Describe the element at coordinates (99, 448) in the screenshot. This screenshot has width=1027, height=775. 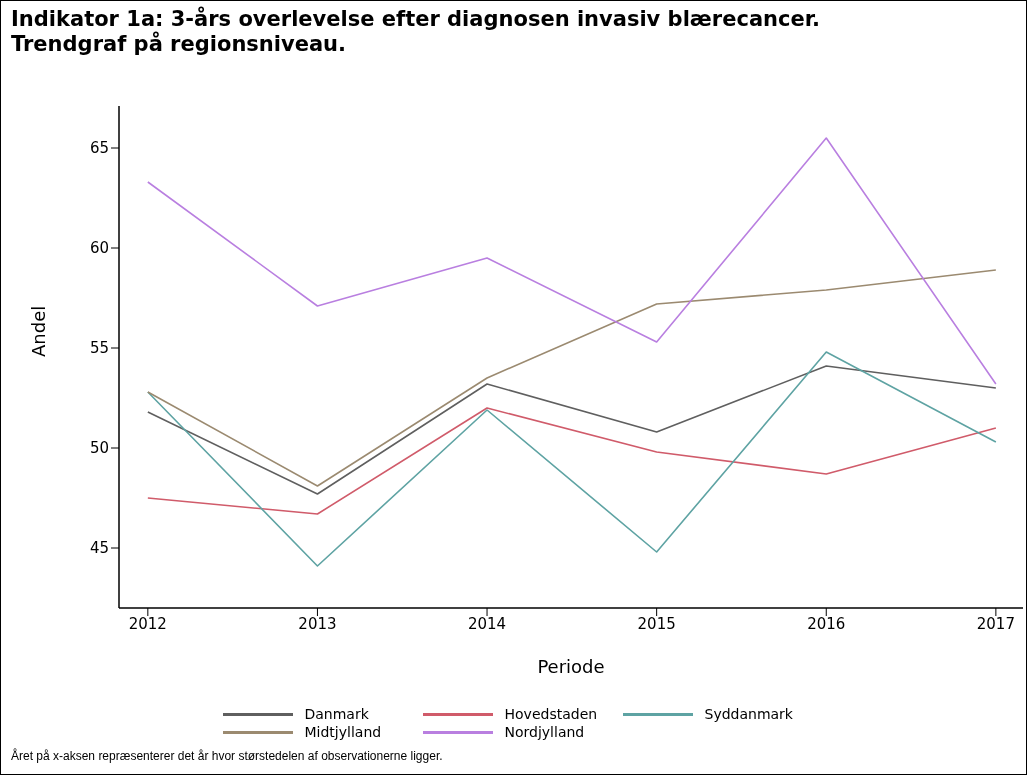
I see `y-tick-label: 50` at that location.